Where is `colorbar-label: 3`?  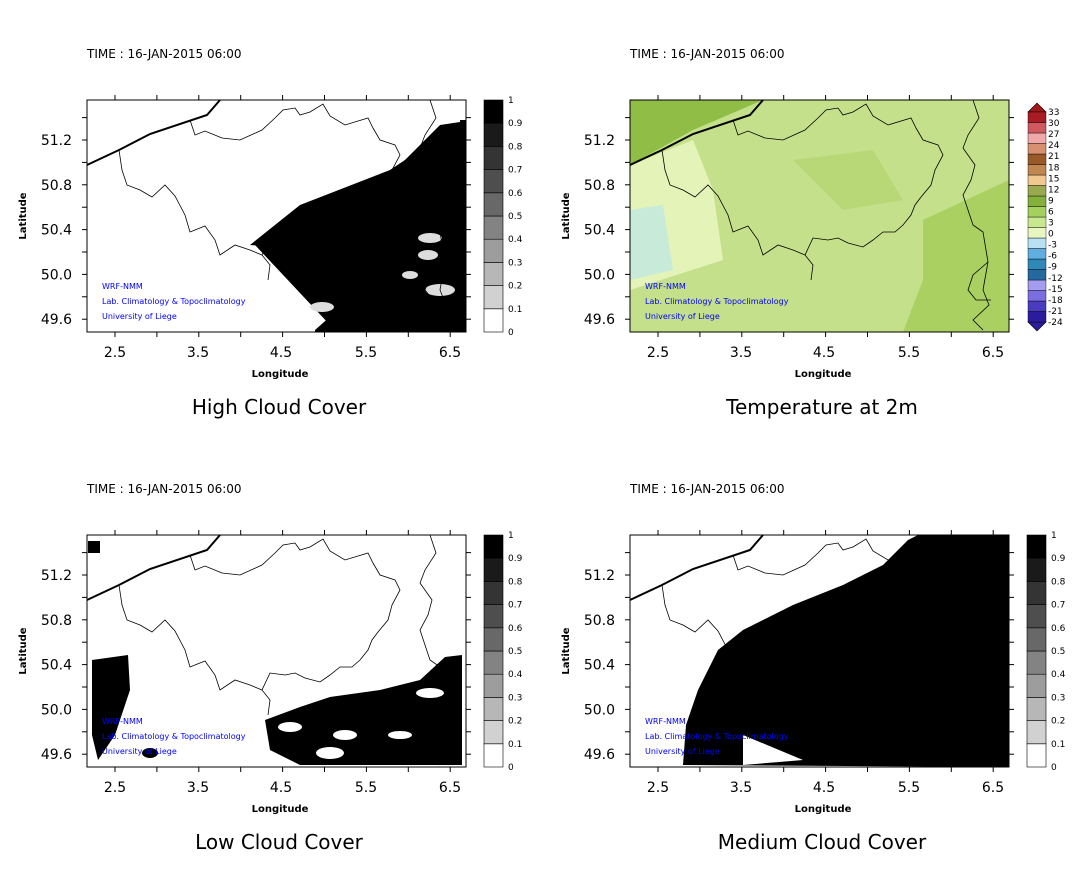 colorbar-label: 3 is located at coordinates (1051, 224).